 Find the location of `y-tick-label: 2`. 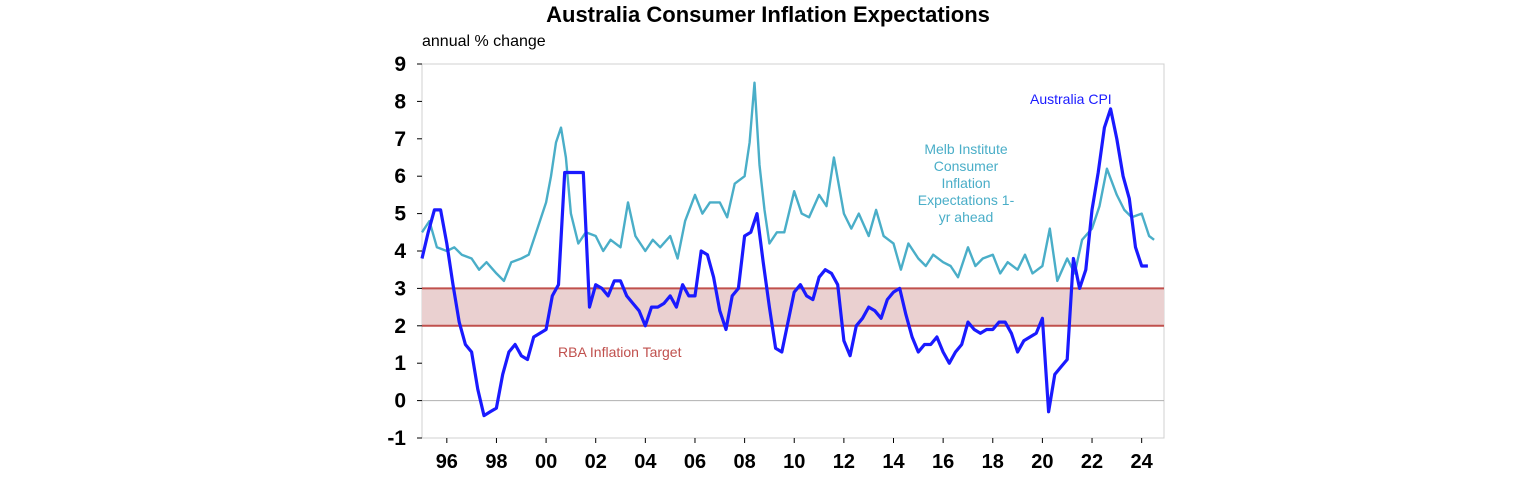

y-tick-label: 2 is located at coordinates (400, 326).